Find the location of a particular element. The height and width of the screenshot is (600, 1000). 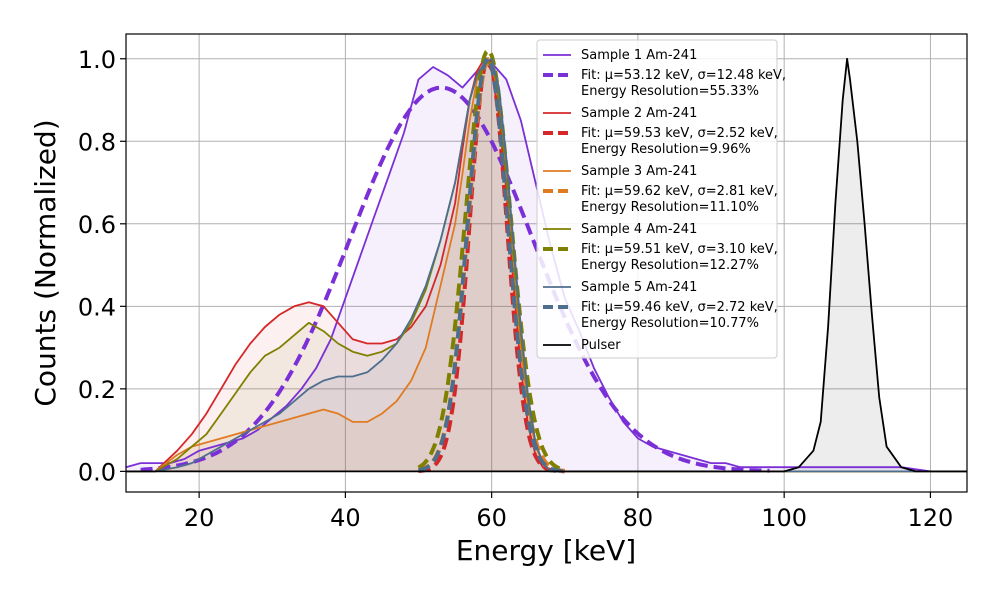

legend-entry-label: Fit: μ=59.46 keV, σ=2.72 keV, is located at coordinates (679, 307).